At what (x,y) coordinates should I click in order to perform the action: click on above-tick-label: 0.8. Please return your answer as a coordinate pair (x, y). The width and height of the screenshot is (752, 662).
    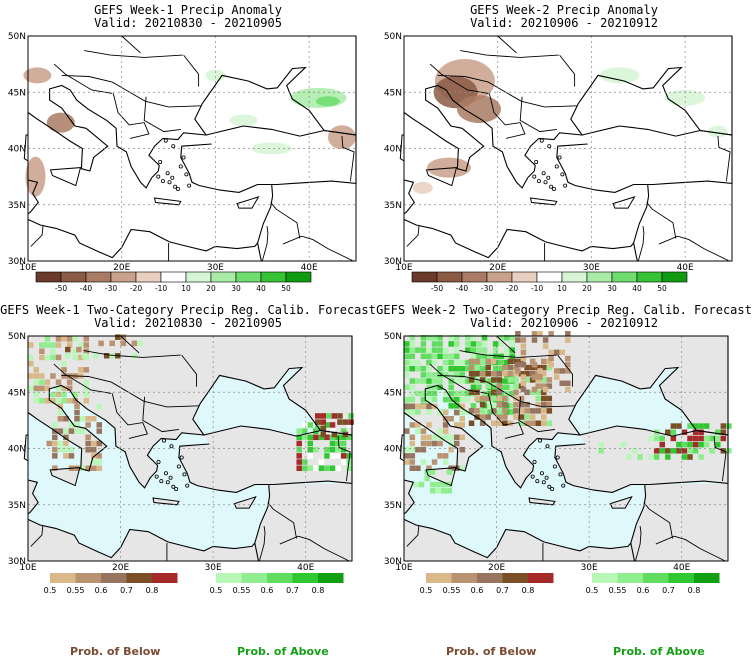
    Looking at the image, I should click on (694, 590).